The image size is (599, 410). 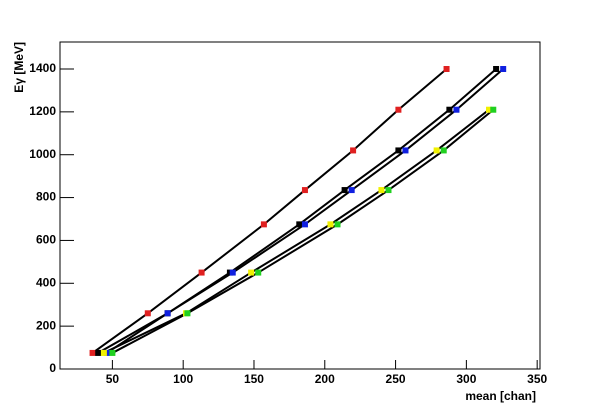 What do you see at coordinates (42, 154) in the screenshot?
I see `y-tick-label: 1000` at bounding box center [42, 154].